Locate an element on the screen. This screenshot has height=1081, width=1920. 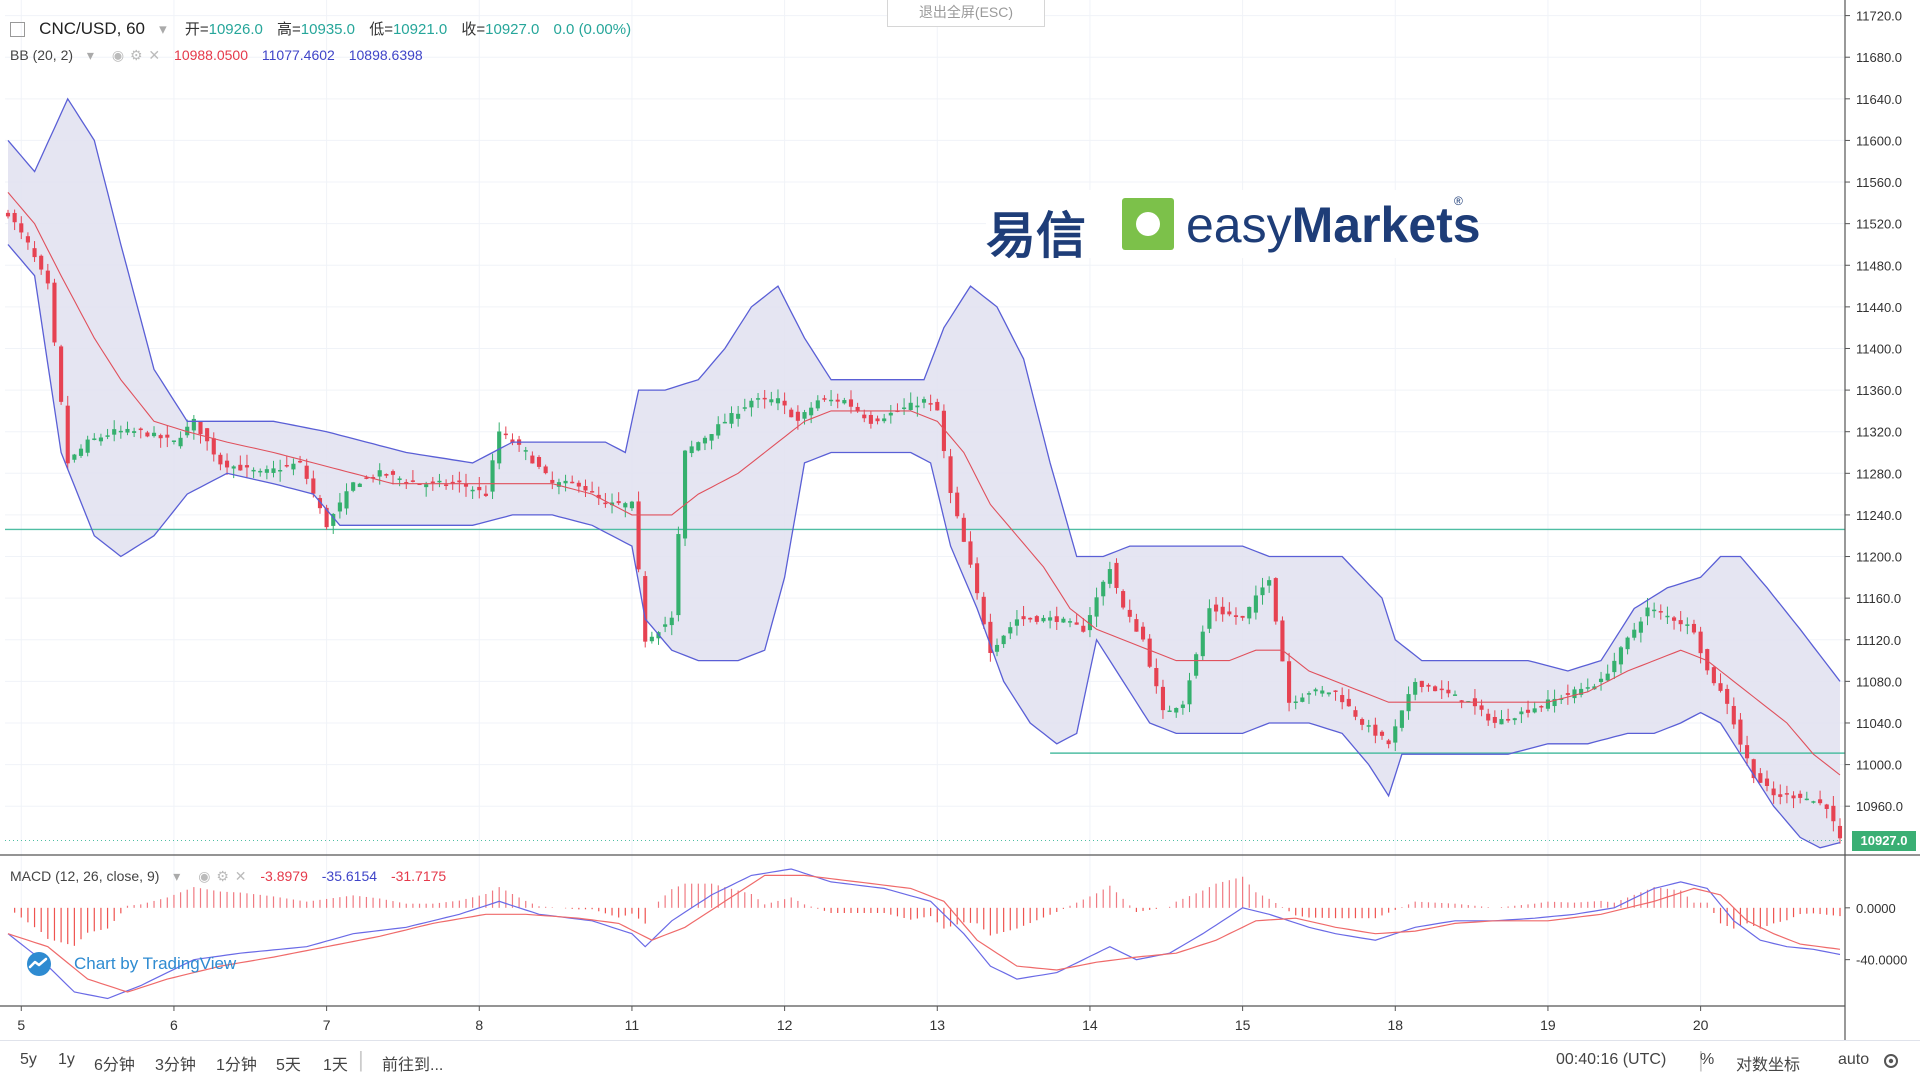
range-5d: 5天 is located at coordinates (288, 1065).